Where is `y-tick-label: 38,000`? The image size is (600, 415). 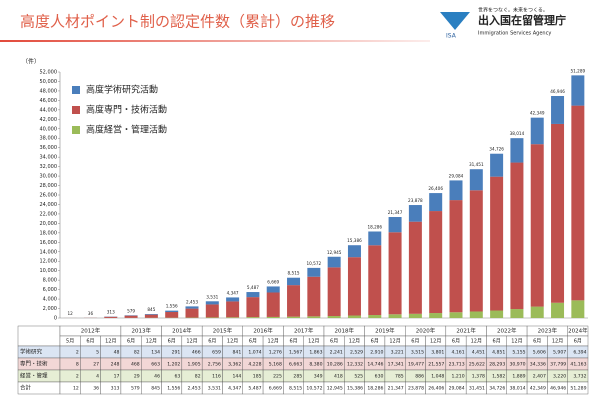
y-tick-label: 38,000 is located at coordinates (49, 139).